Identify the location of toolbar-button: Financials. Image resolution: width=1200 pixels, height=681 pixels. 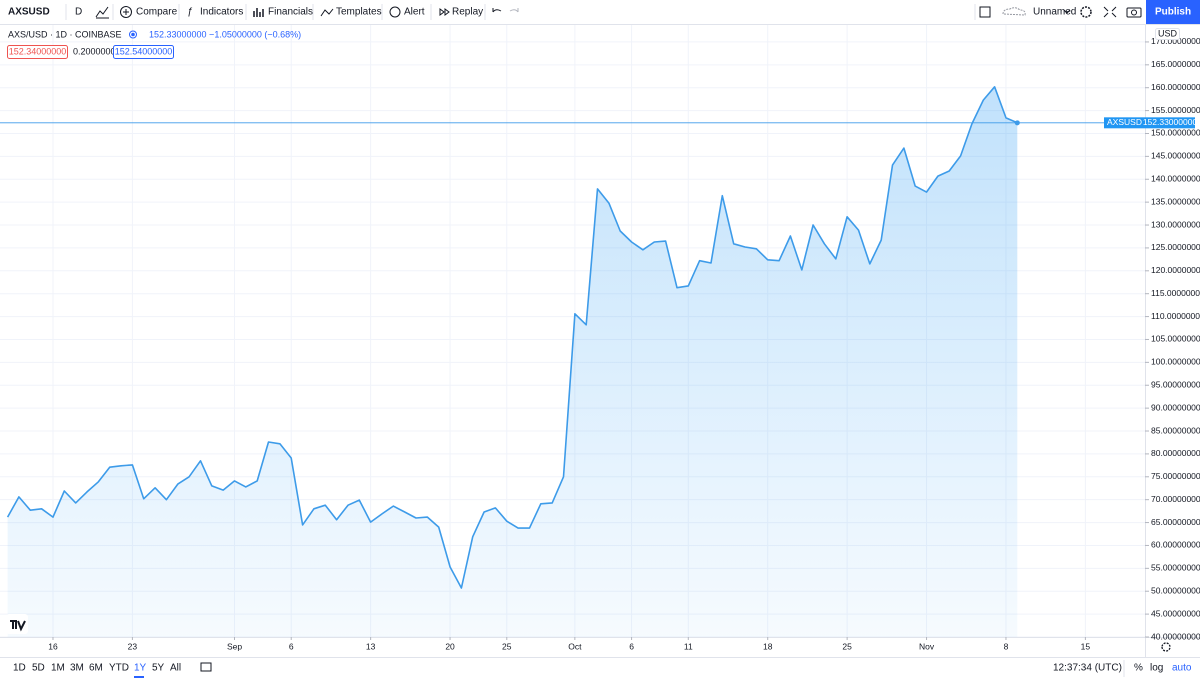
(290, 12).